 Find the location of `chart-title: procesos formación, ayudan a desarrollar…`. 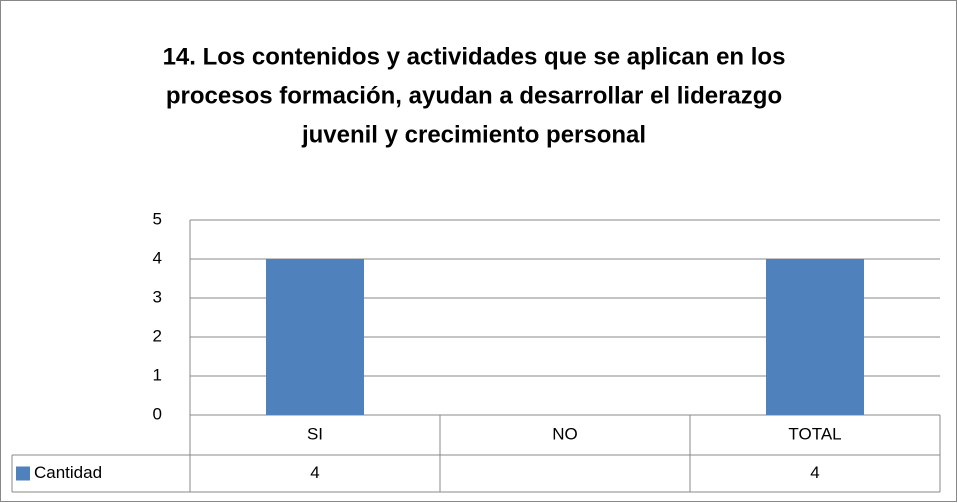

chart-title: procesos formación, ayudan a desarrollar… is located at coordinates (474, 95).